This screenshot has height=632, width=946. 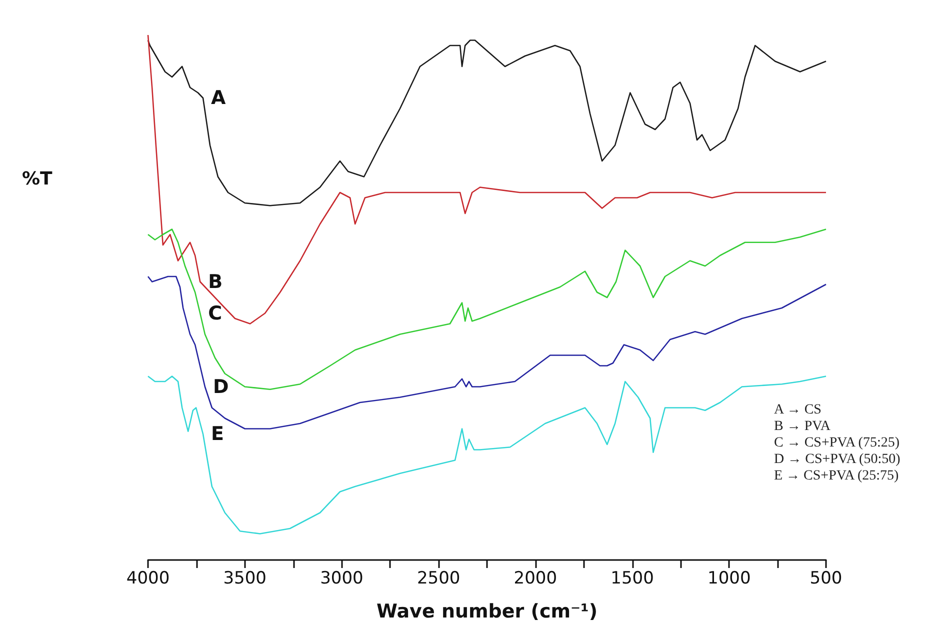 I want to click on x-tick-label: 1000, so click(x=729, y=578).